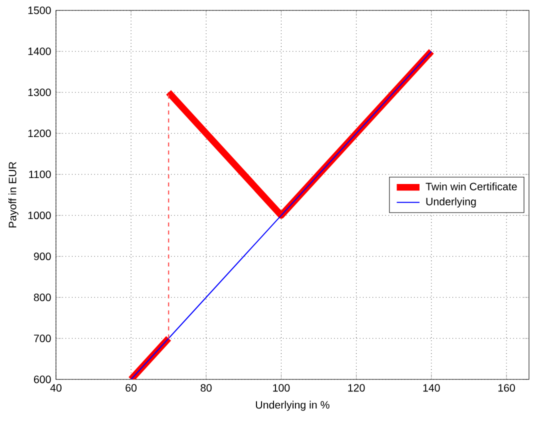  I want to click on y-tick-label: 900, so click(42, 256).